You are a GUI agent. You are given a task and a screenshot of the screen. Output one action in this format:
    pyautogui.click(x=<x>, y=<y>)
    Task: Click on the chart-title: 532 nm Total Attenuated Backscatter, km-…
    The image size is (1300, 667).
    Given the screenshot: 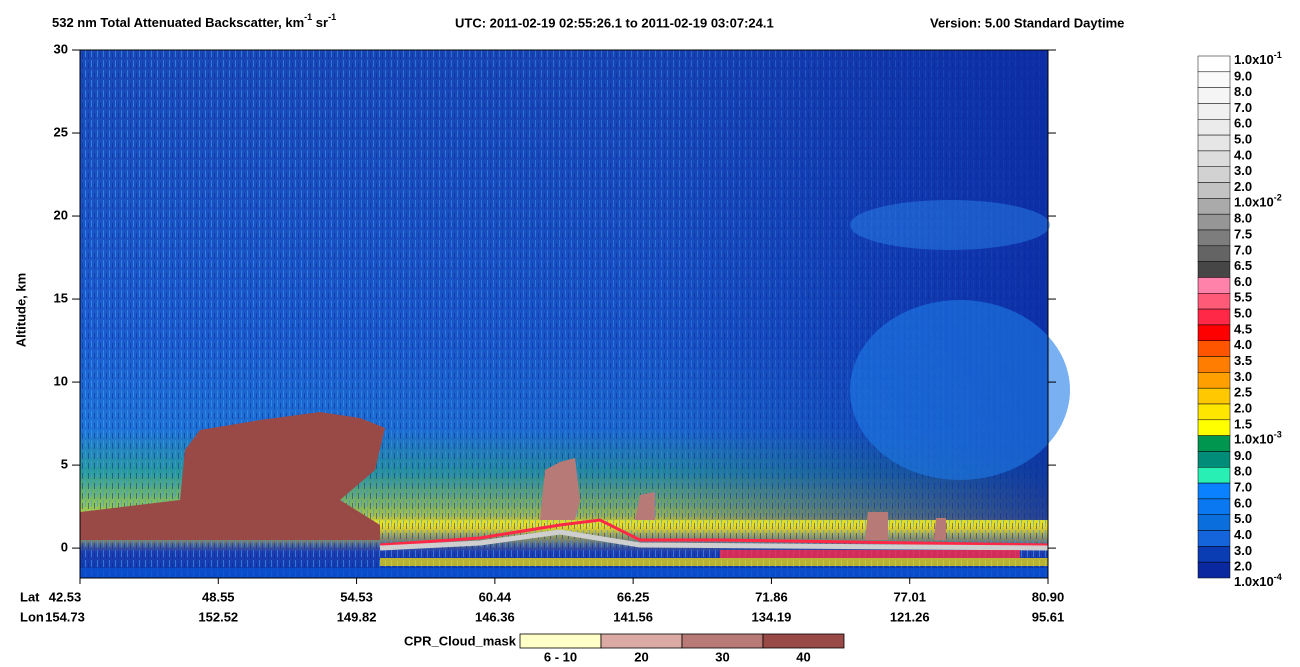 What is the action you would take?
    pyautogui.click(x=194, y=21)
    